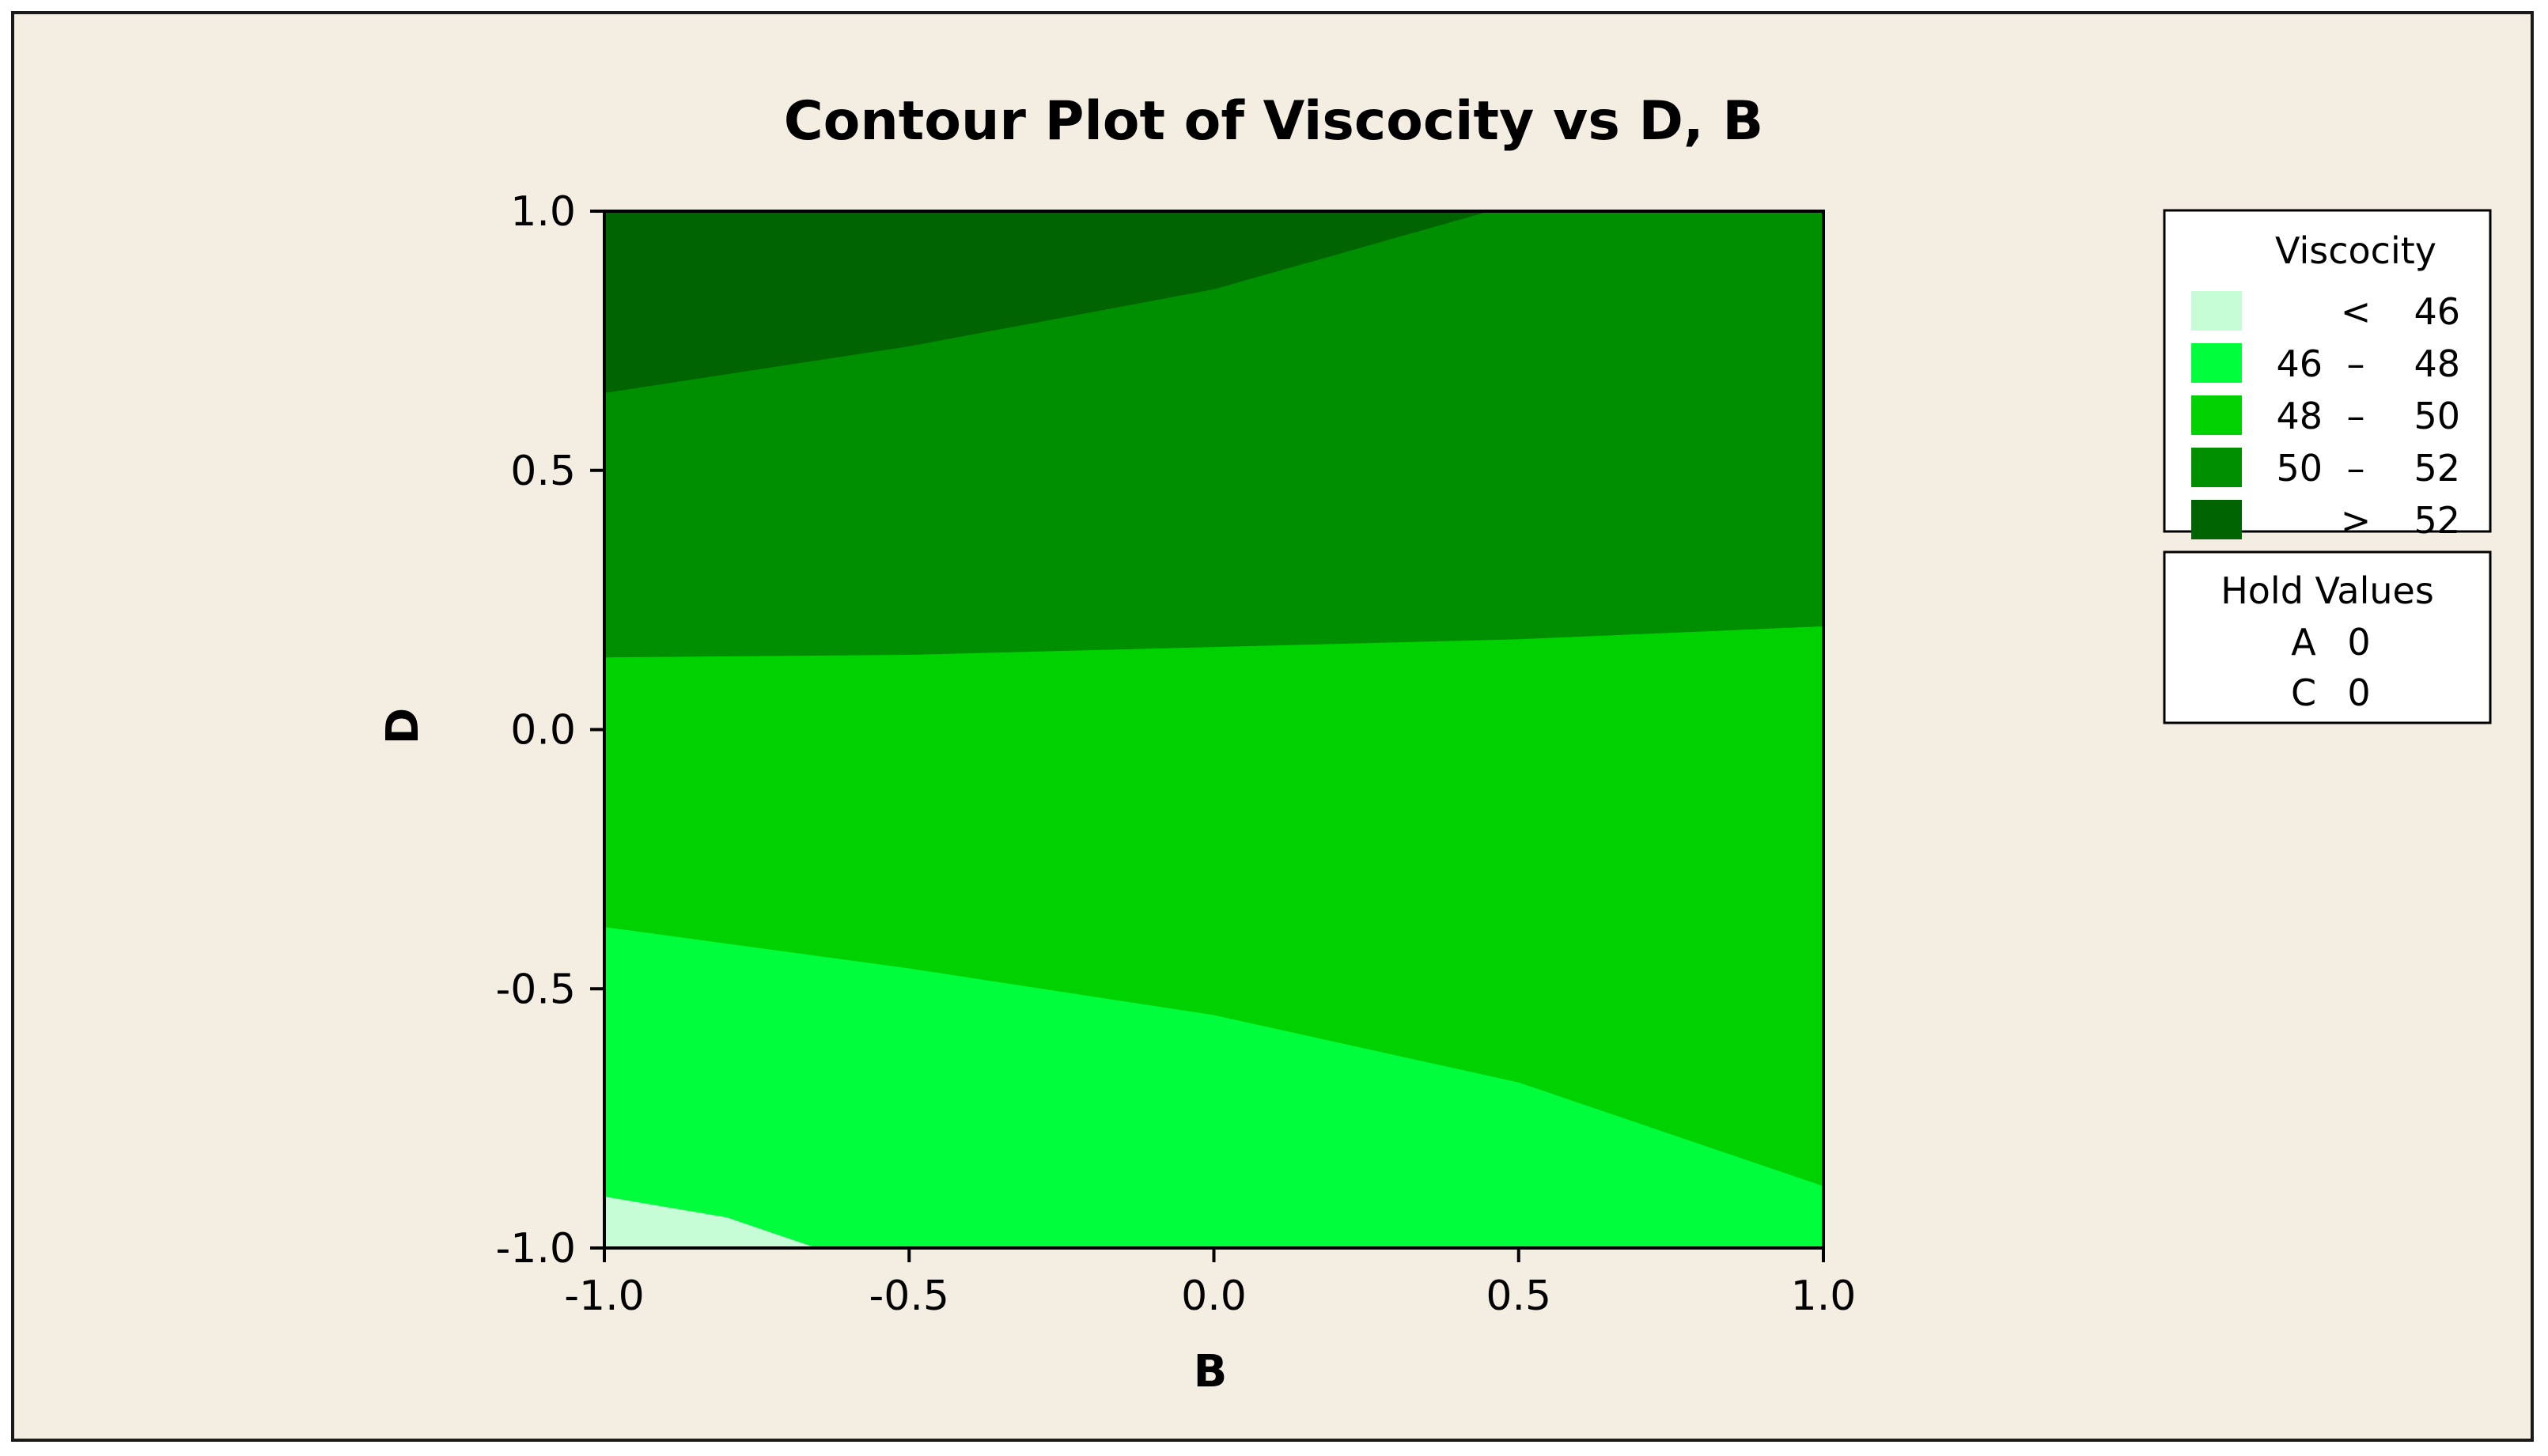 This screenshot has height=1456, width=2548. Describe the element at coordinates (2437, 416) in the screenshot. I see `legend-high-value: 50` at that location.